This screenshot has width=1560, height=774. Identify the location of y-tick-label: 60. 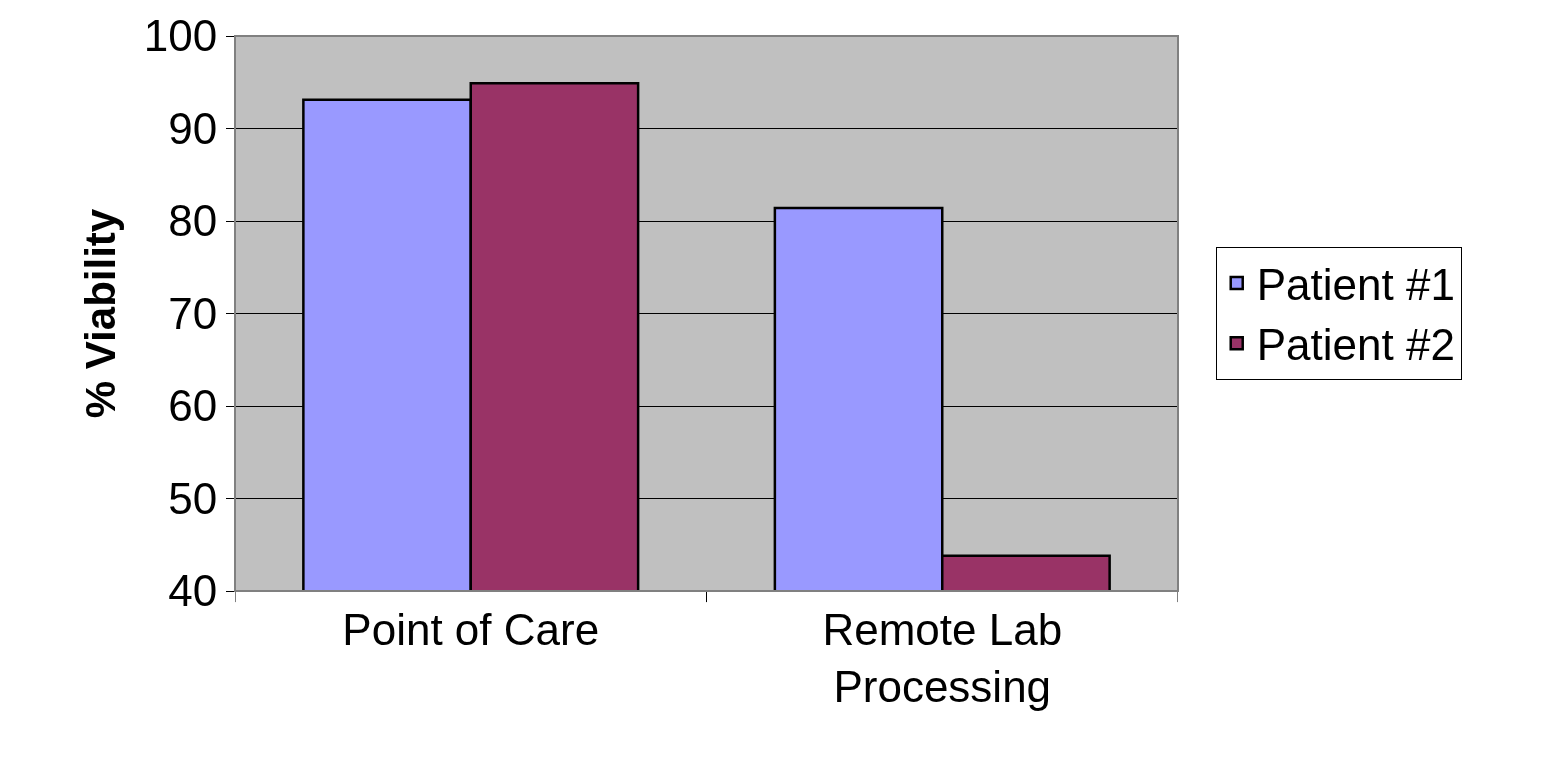
(193, 406).